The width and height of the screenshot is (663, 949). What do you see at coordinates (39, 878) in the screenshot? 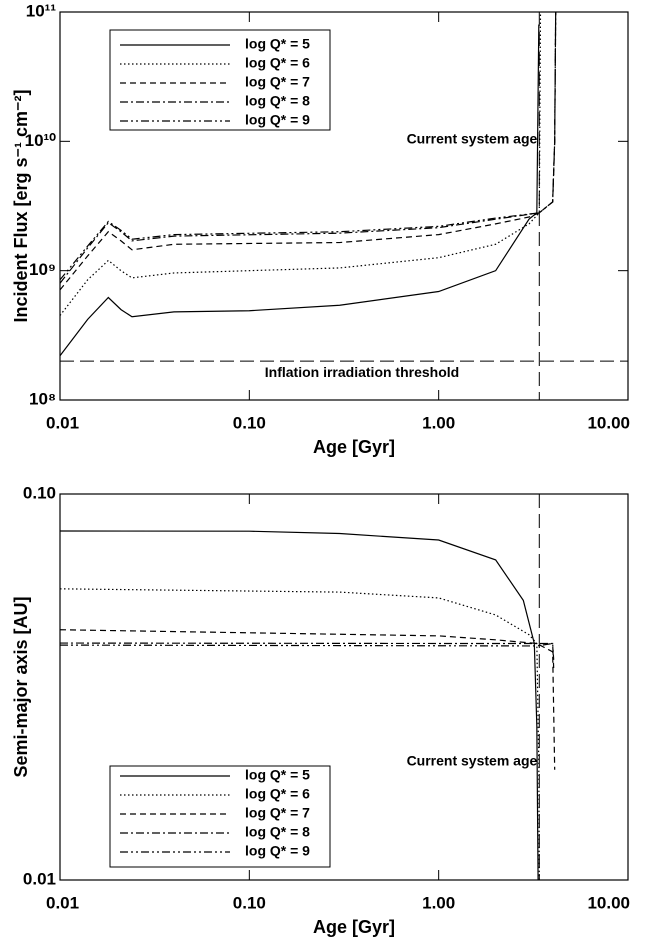
I see `y-tick-label: 0.01` at bounding box center [39, 878].